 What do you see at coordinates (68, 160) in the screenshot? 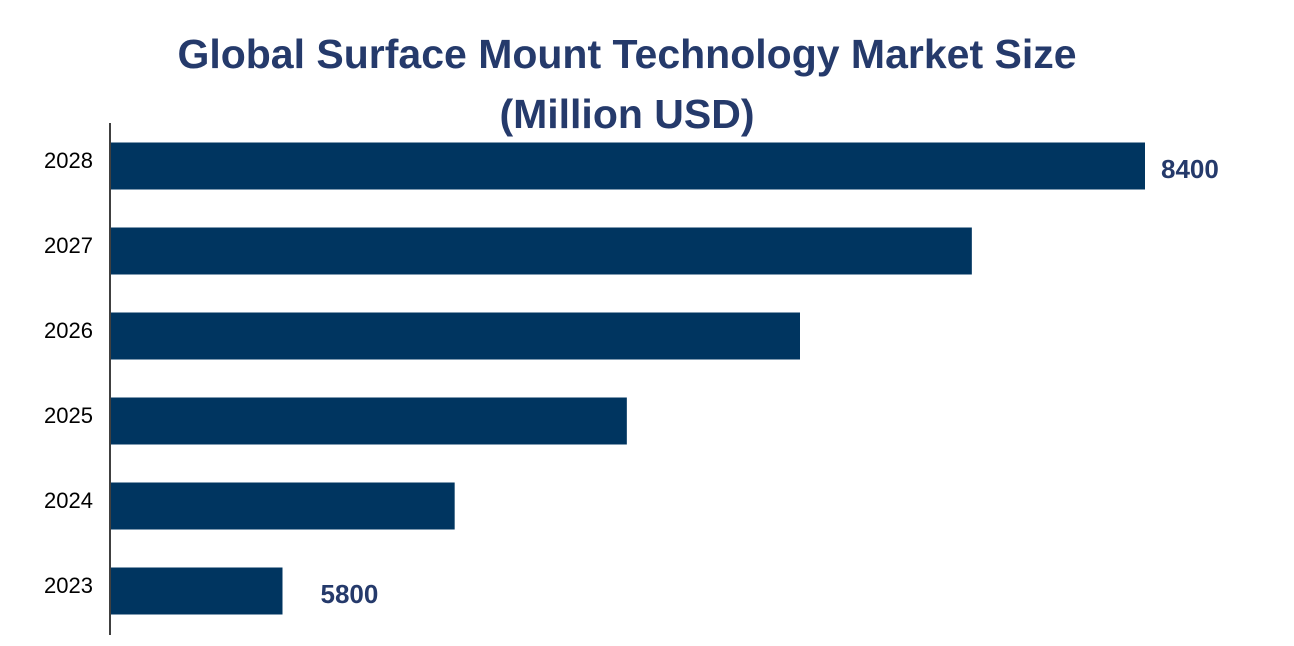
I see `y-tick-label: 2028` at bounding box center [68, 160].